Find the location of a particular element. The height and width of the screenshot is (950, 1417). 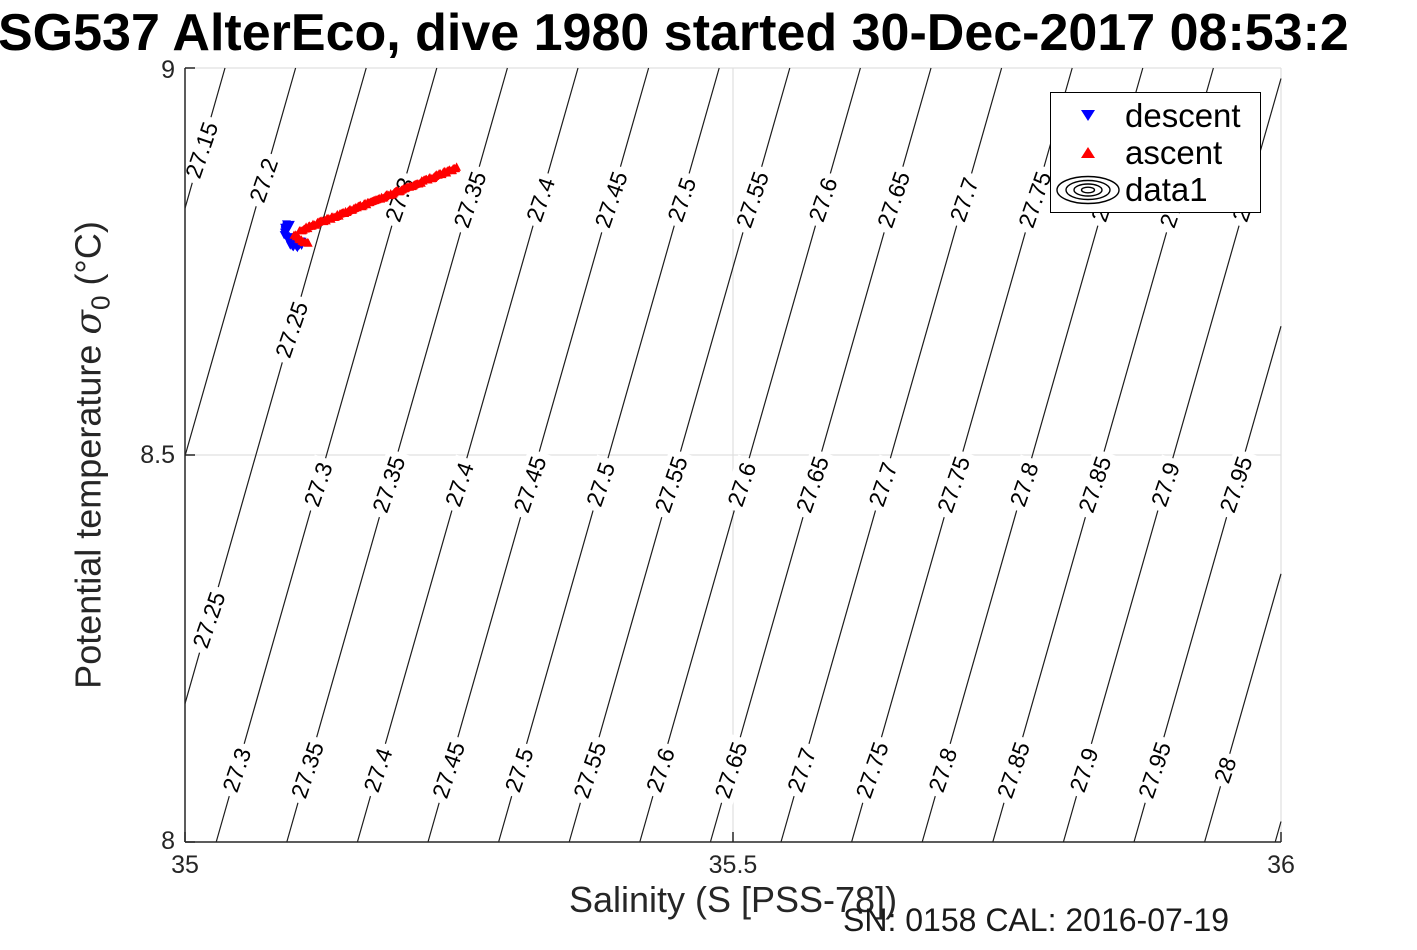

x-tick-35-5: 35.5 is located at coordinates (733, 865).